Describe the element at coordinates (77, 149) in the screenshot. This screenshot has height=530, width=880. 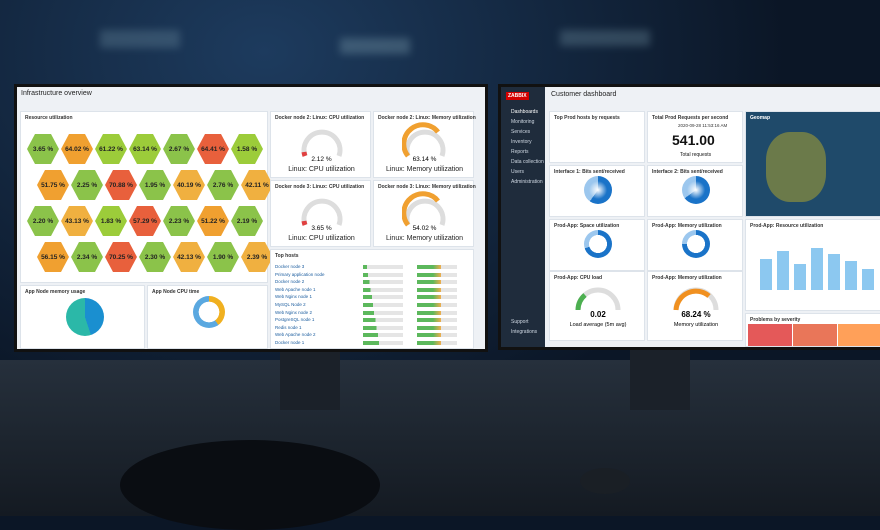
I see `hex-cell: 64.02 %` at that location.